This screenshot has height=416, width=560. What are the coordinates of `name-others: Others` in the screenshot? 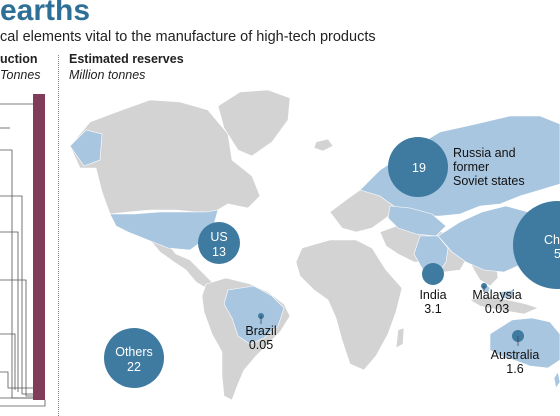 It's located at (134, 352).